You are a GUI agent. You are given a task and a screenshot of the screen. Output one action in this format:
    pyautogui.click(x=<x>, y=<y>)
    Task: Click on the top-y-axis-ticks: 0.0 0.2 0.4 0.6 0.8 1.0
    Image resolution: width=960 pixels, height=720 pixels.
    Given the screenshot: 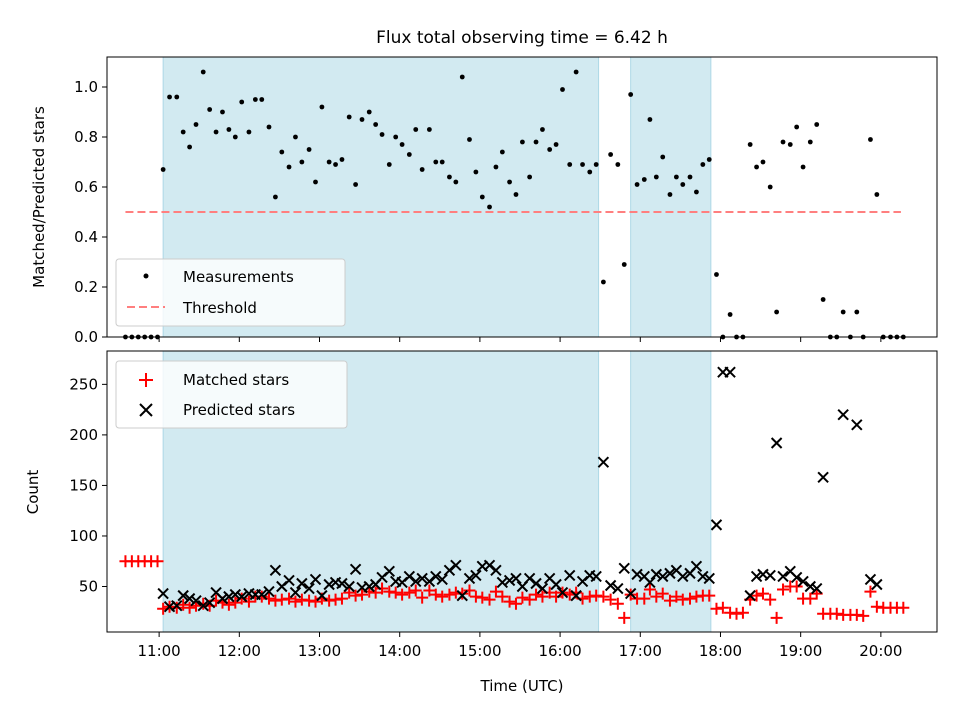 What is the action you would take?
    pyautogui.click(x=90, y=212)
    